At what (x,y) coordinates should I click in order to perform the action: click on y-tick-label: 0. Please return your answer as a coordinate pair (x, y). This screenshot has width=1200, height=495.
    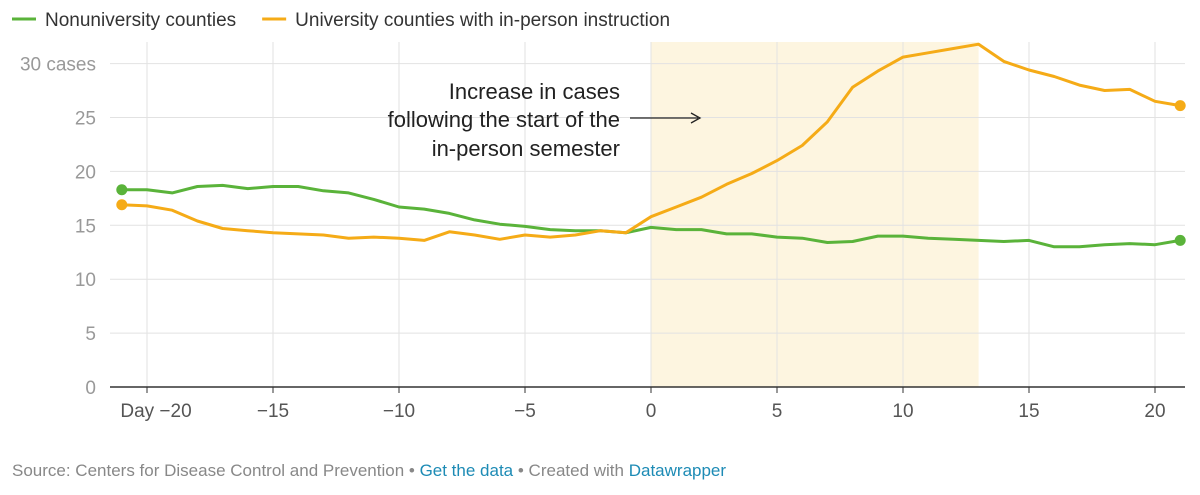
    Looking at the image, I should click on (90, 388).